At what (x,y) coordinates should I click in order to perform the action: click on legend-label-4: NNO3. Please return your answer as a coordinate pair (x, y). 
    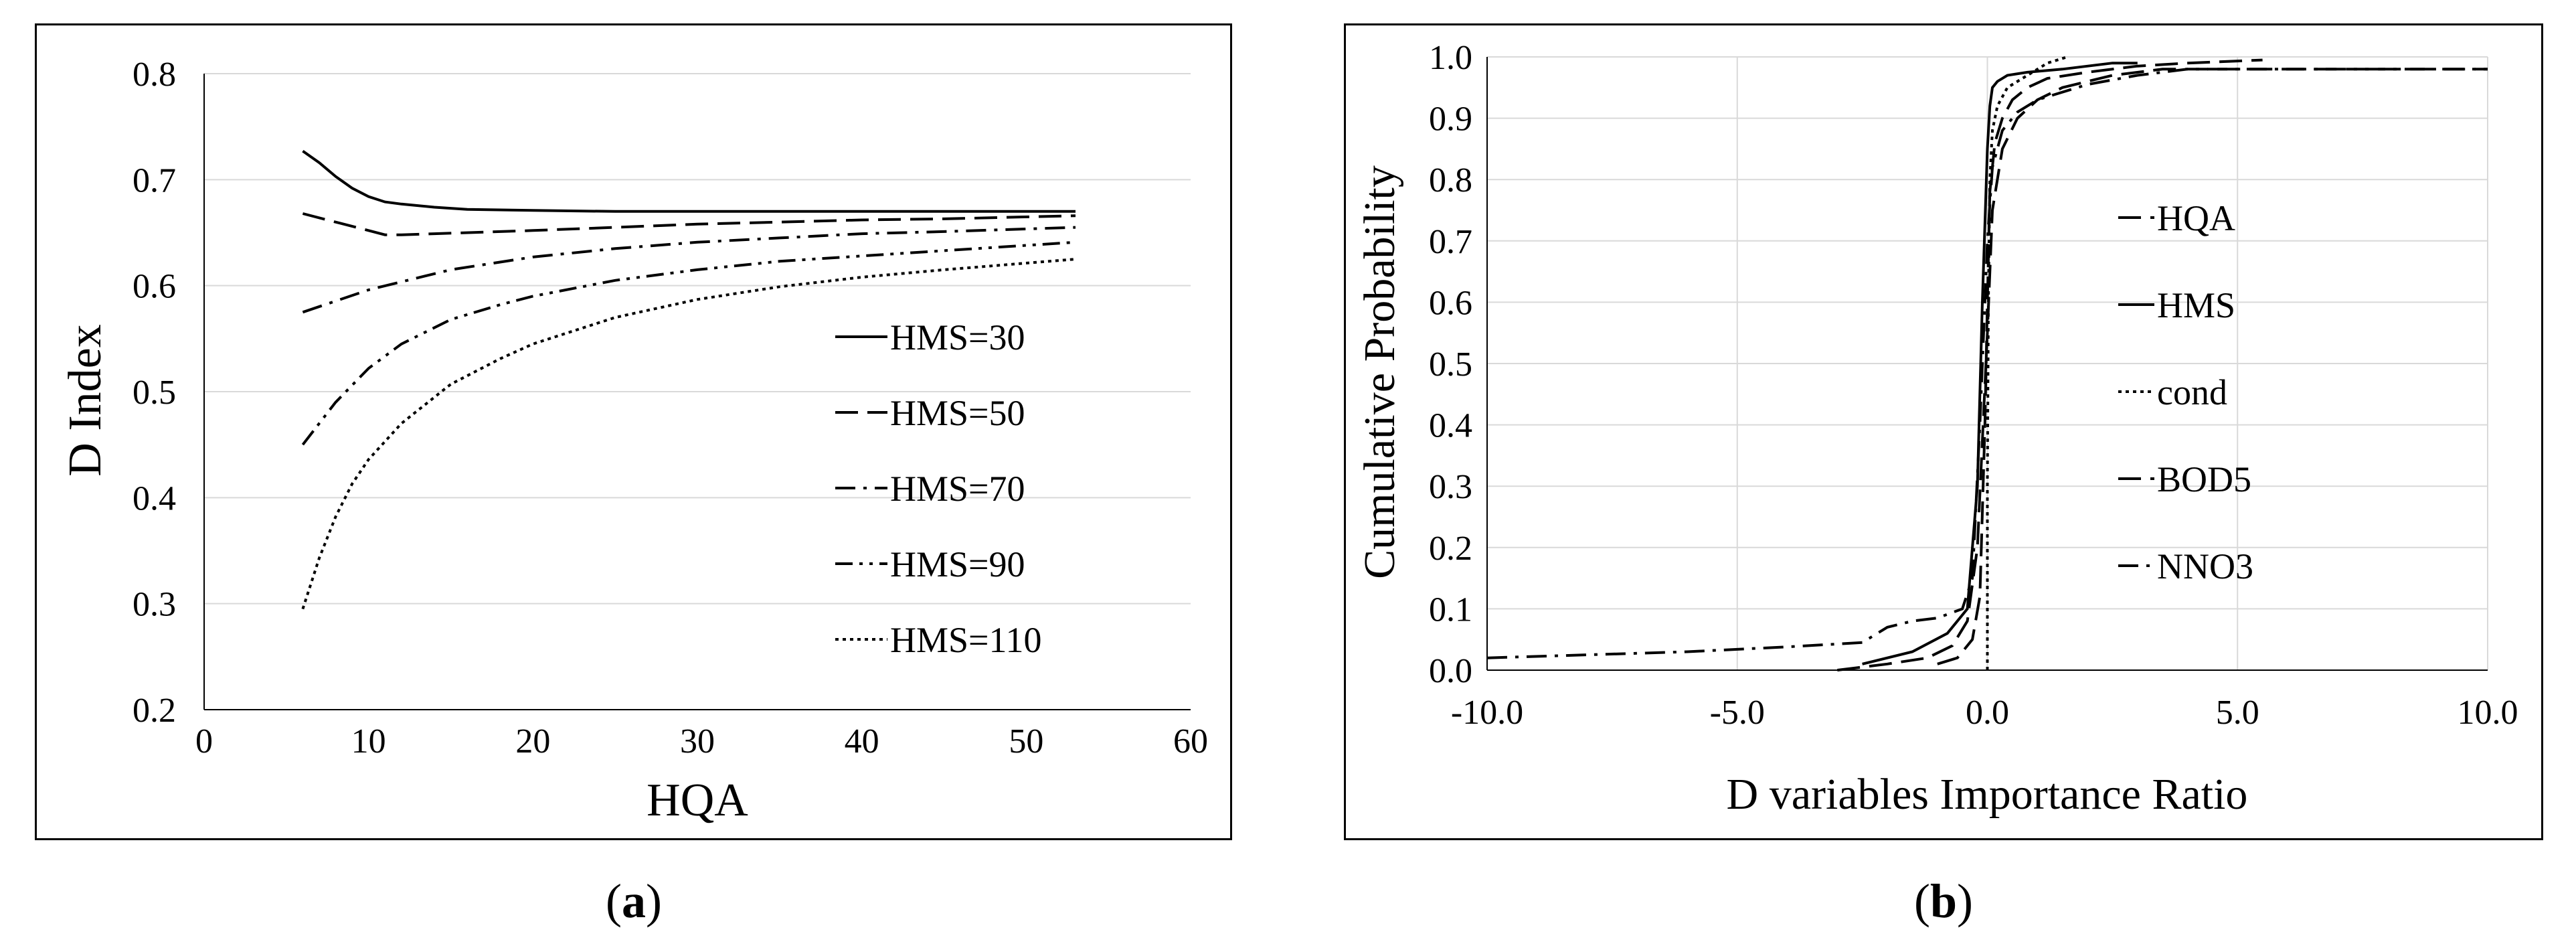
    Looking at the image, I should click on (2205, 566).